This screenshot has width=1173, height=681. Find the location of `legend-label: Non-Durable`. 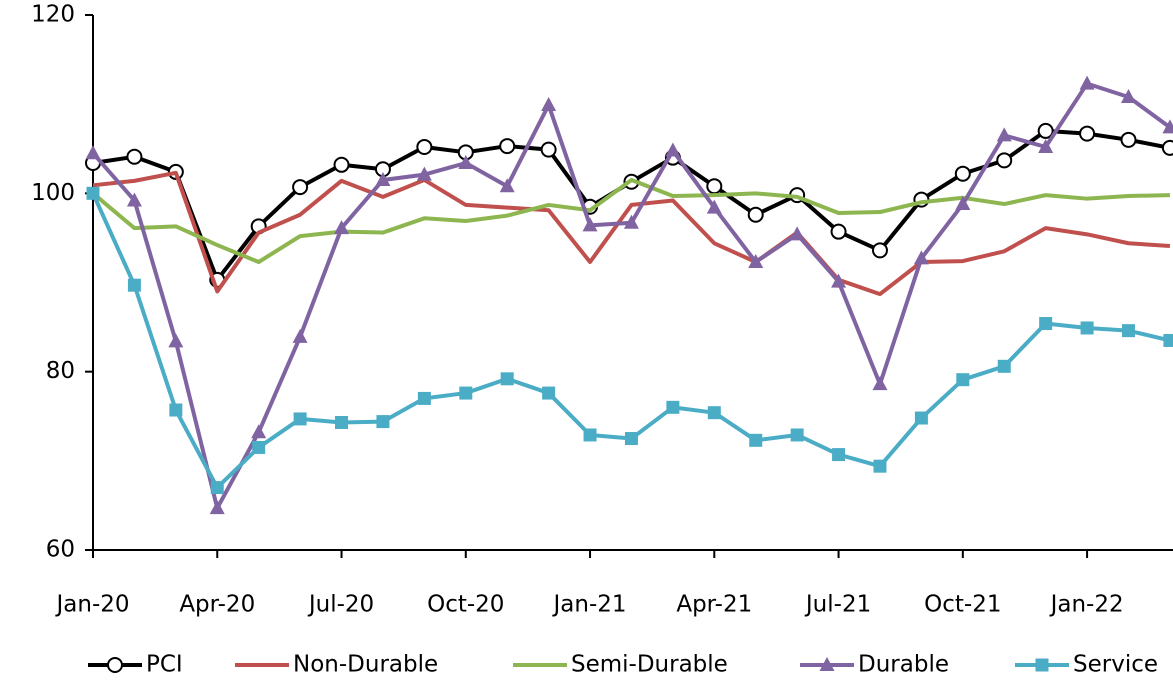

legend-label: Non-Durable is located at coordinates (365, 665).